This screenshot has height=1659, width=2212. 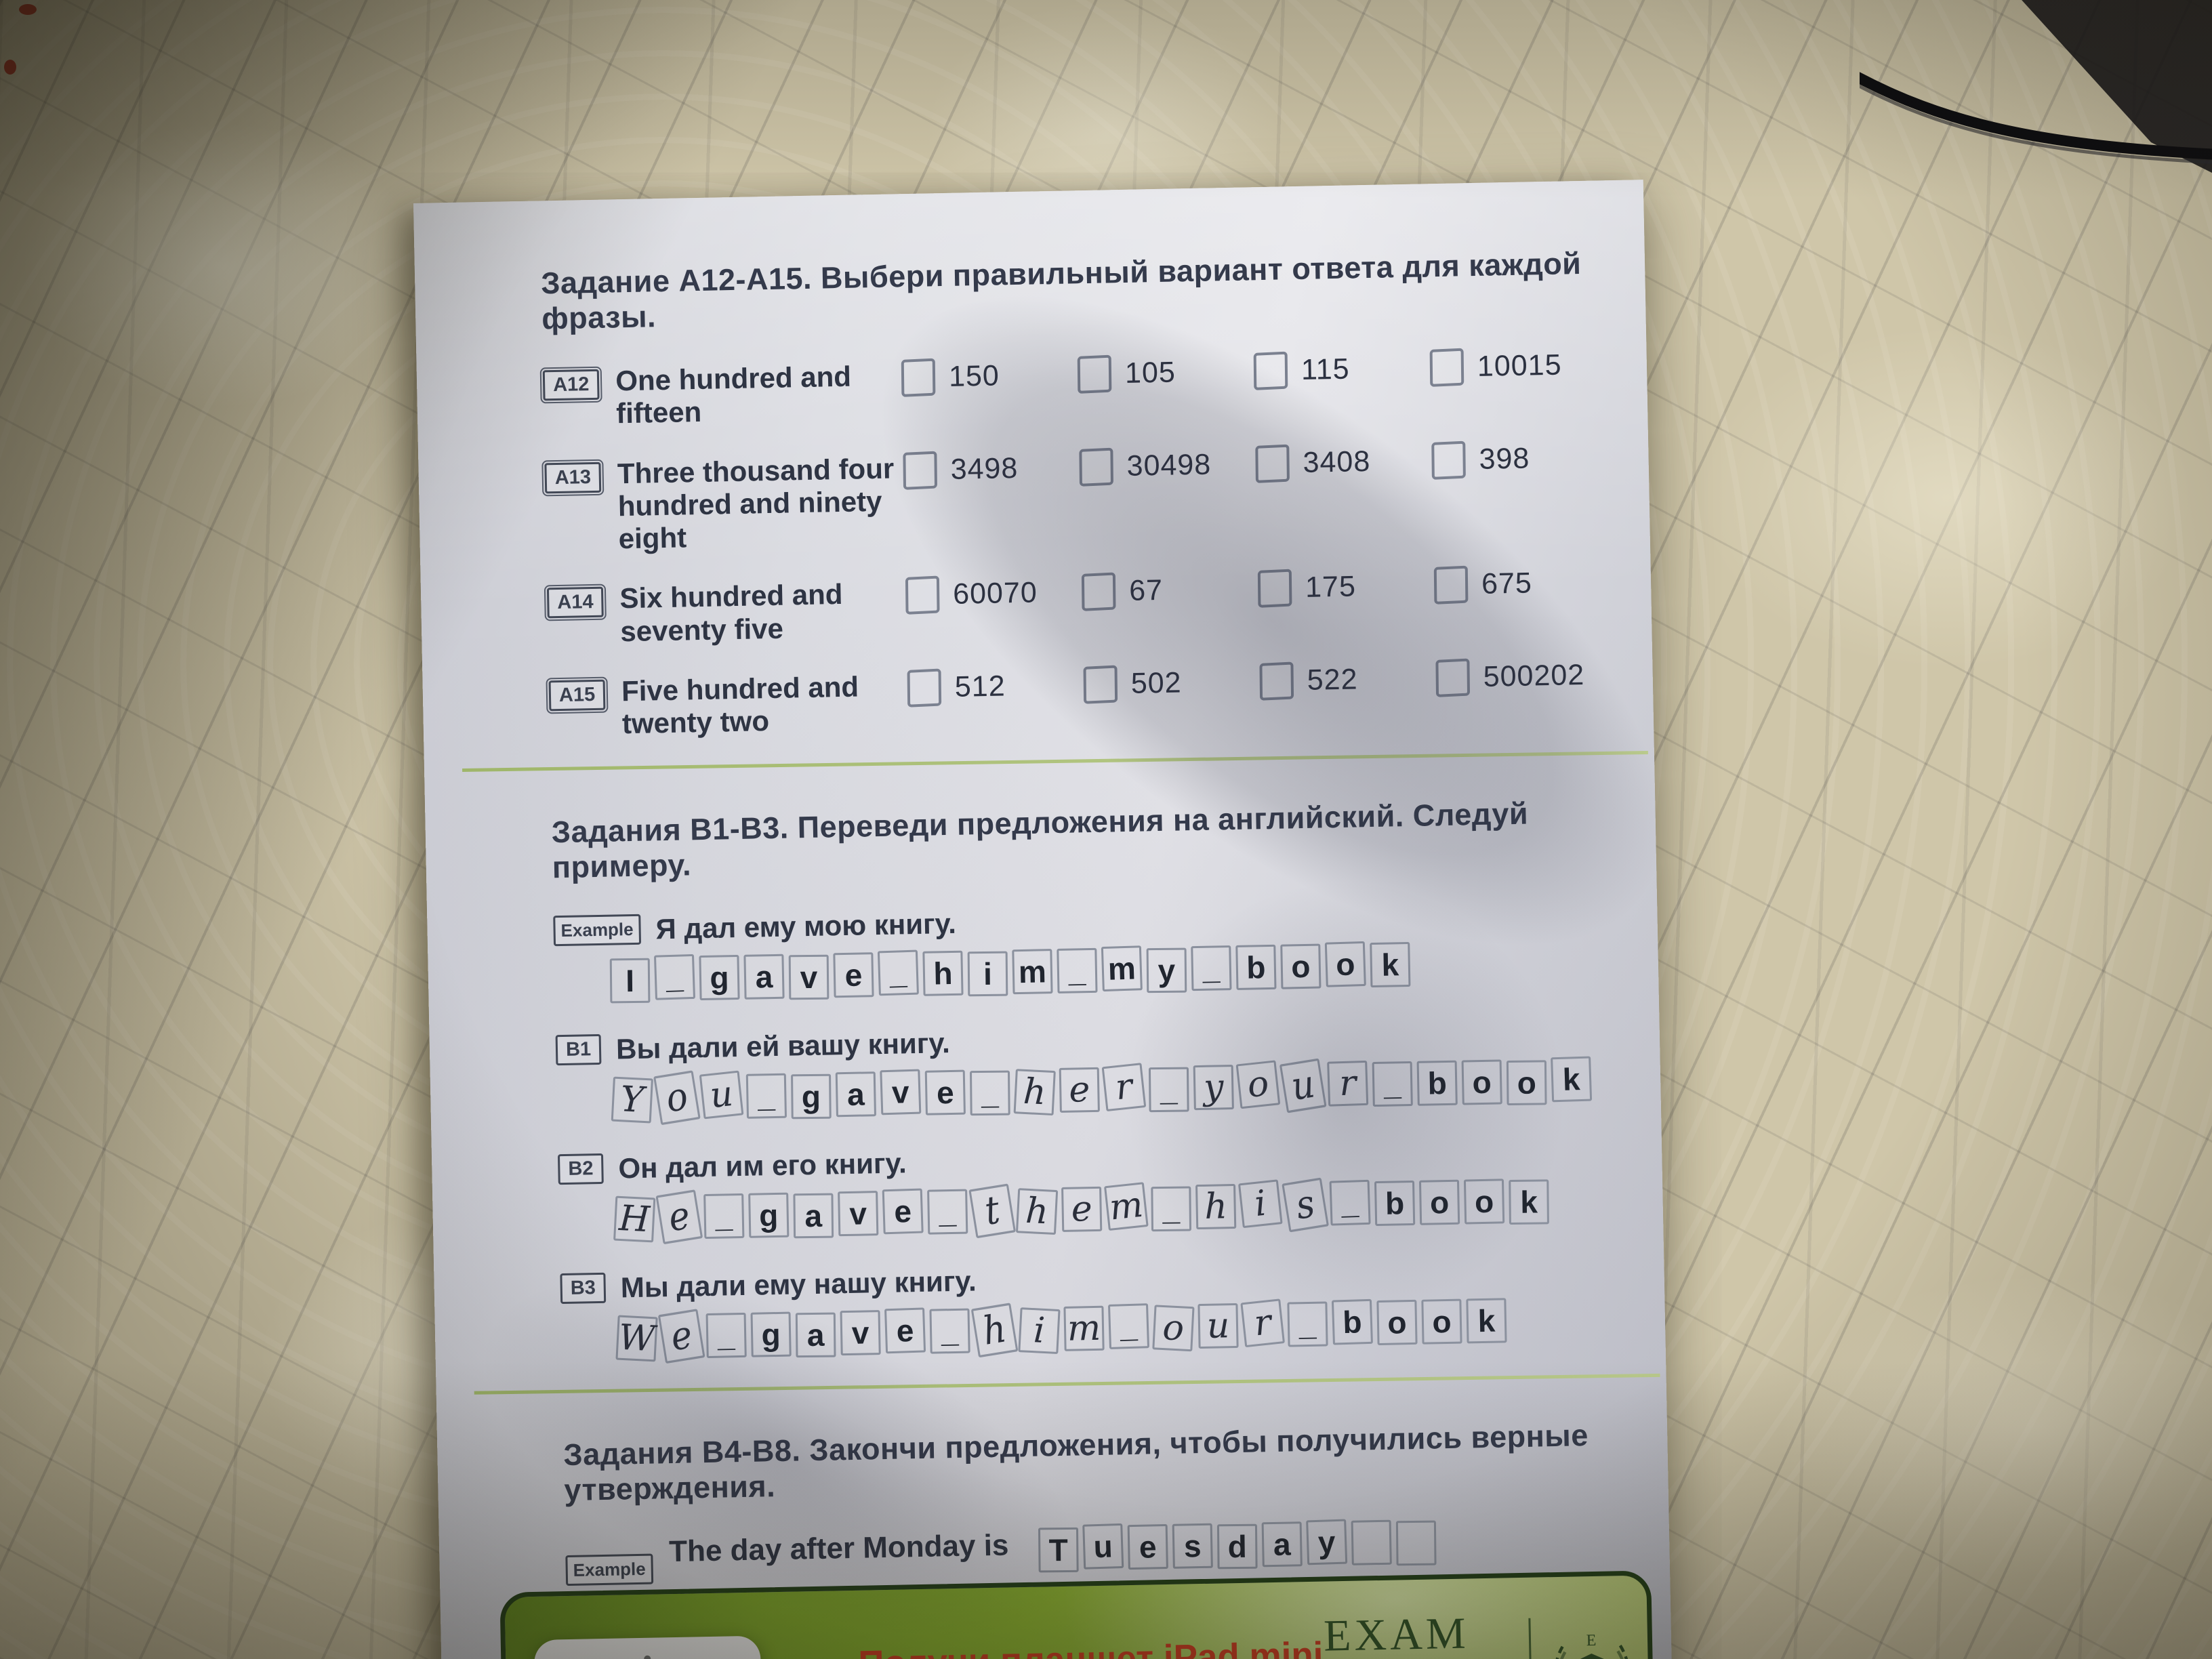 I want to click on letter-cell: I, so click(x=630, y=981).